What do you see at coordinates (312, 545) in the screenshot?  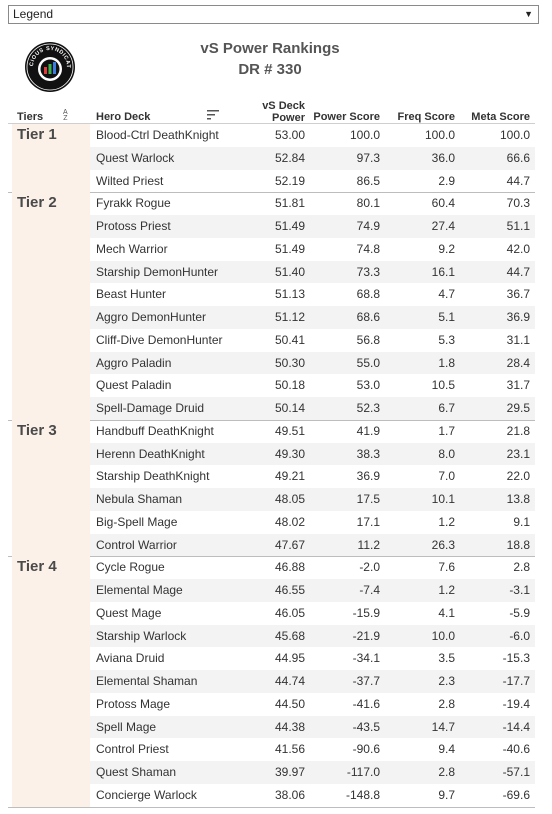 I see `table-row: Control Warrior 47.67 11.2 26.3 18.8` at bounding box center [312, 545].